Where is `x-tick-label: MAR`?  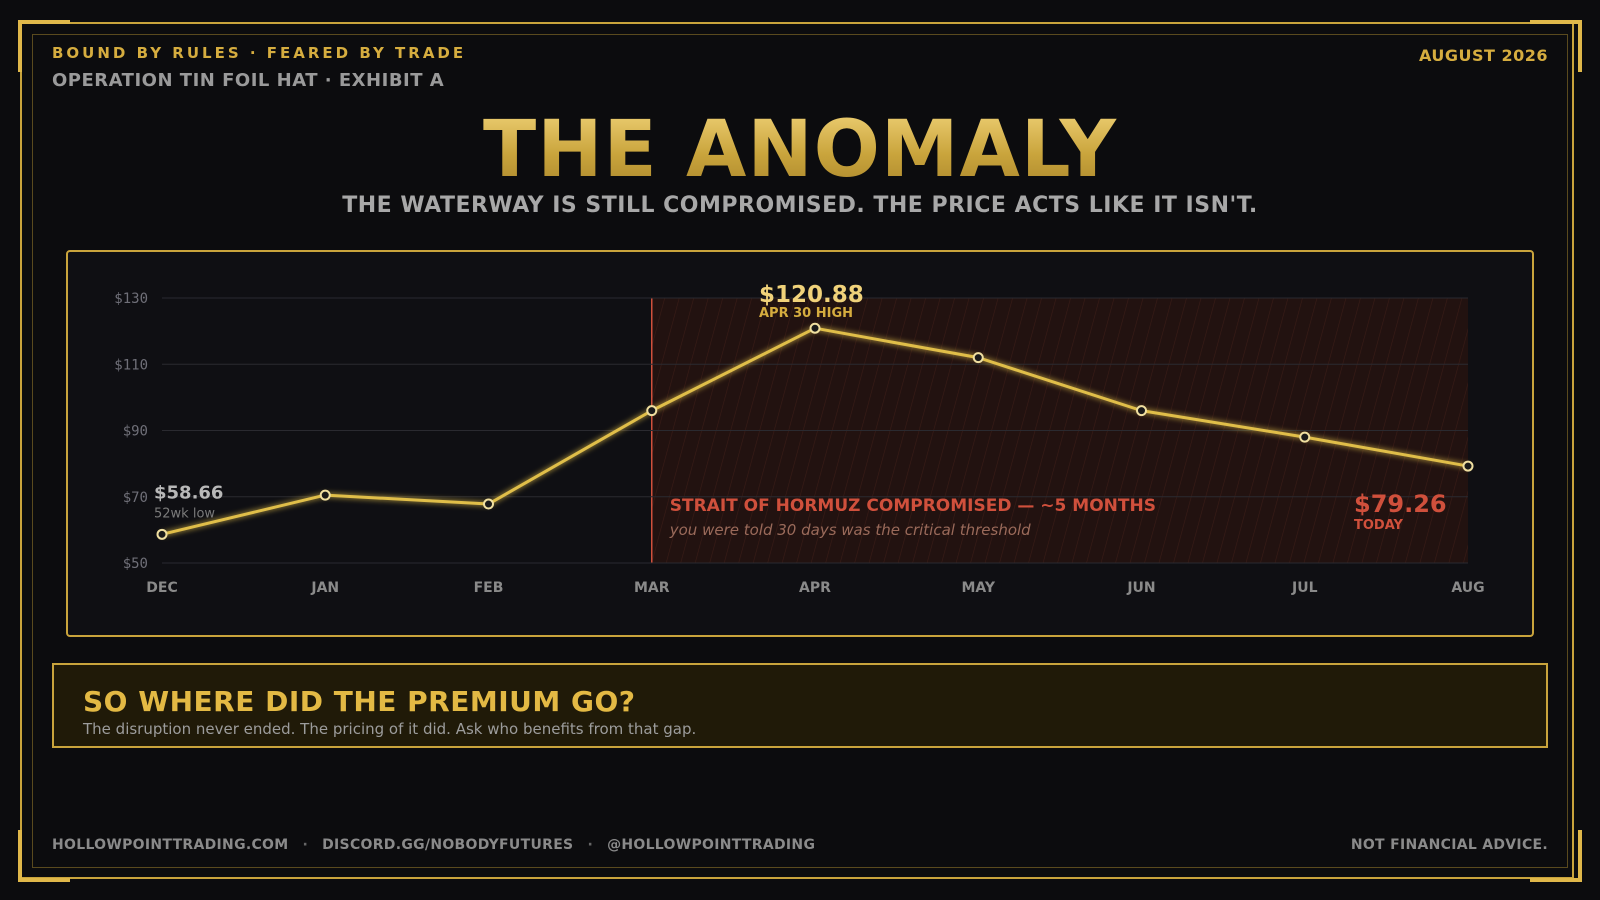 x-tick-label: MAR is located at coordinates (652, 588).